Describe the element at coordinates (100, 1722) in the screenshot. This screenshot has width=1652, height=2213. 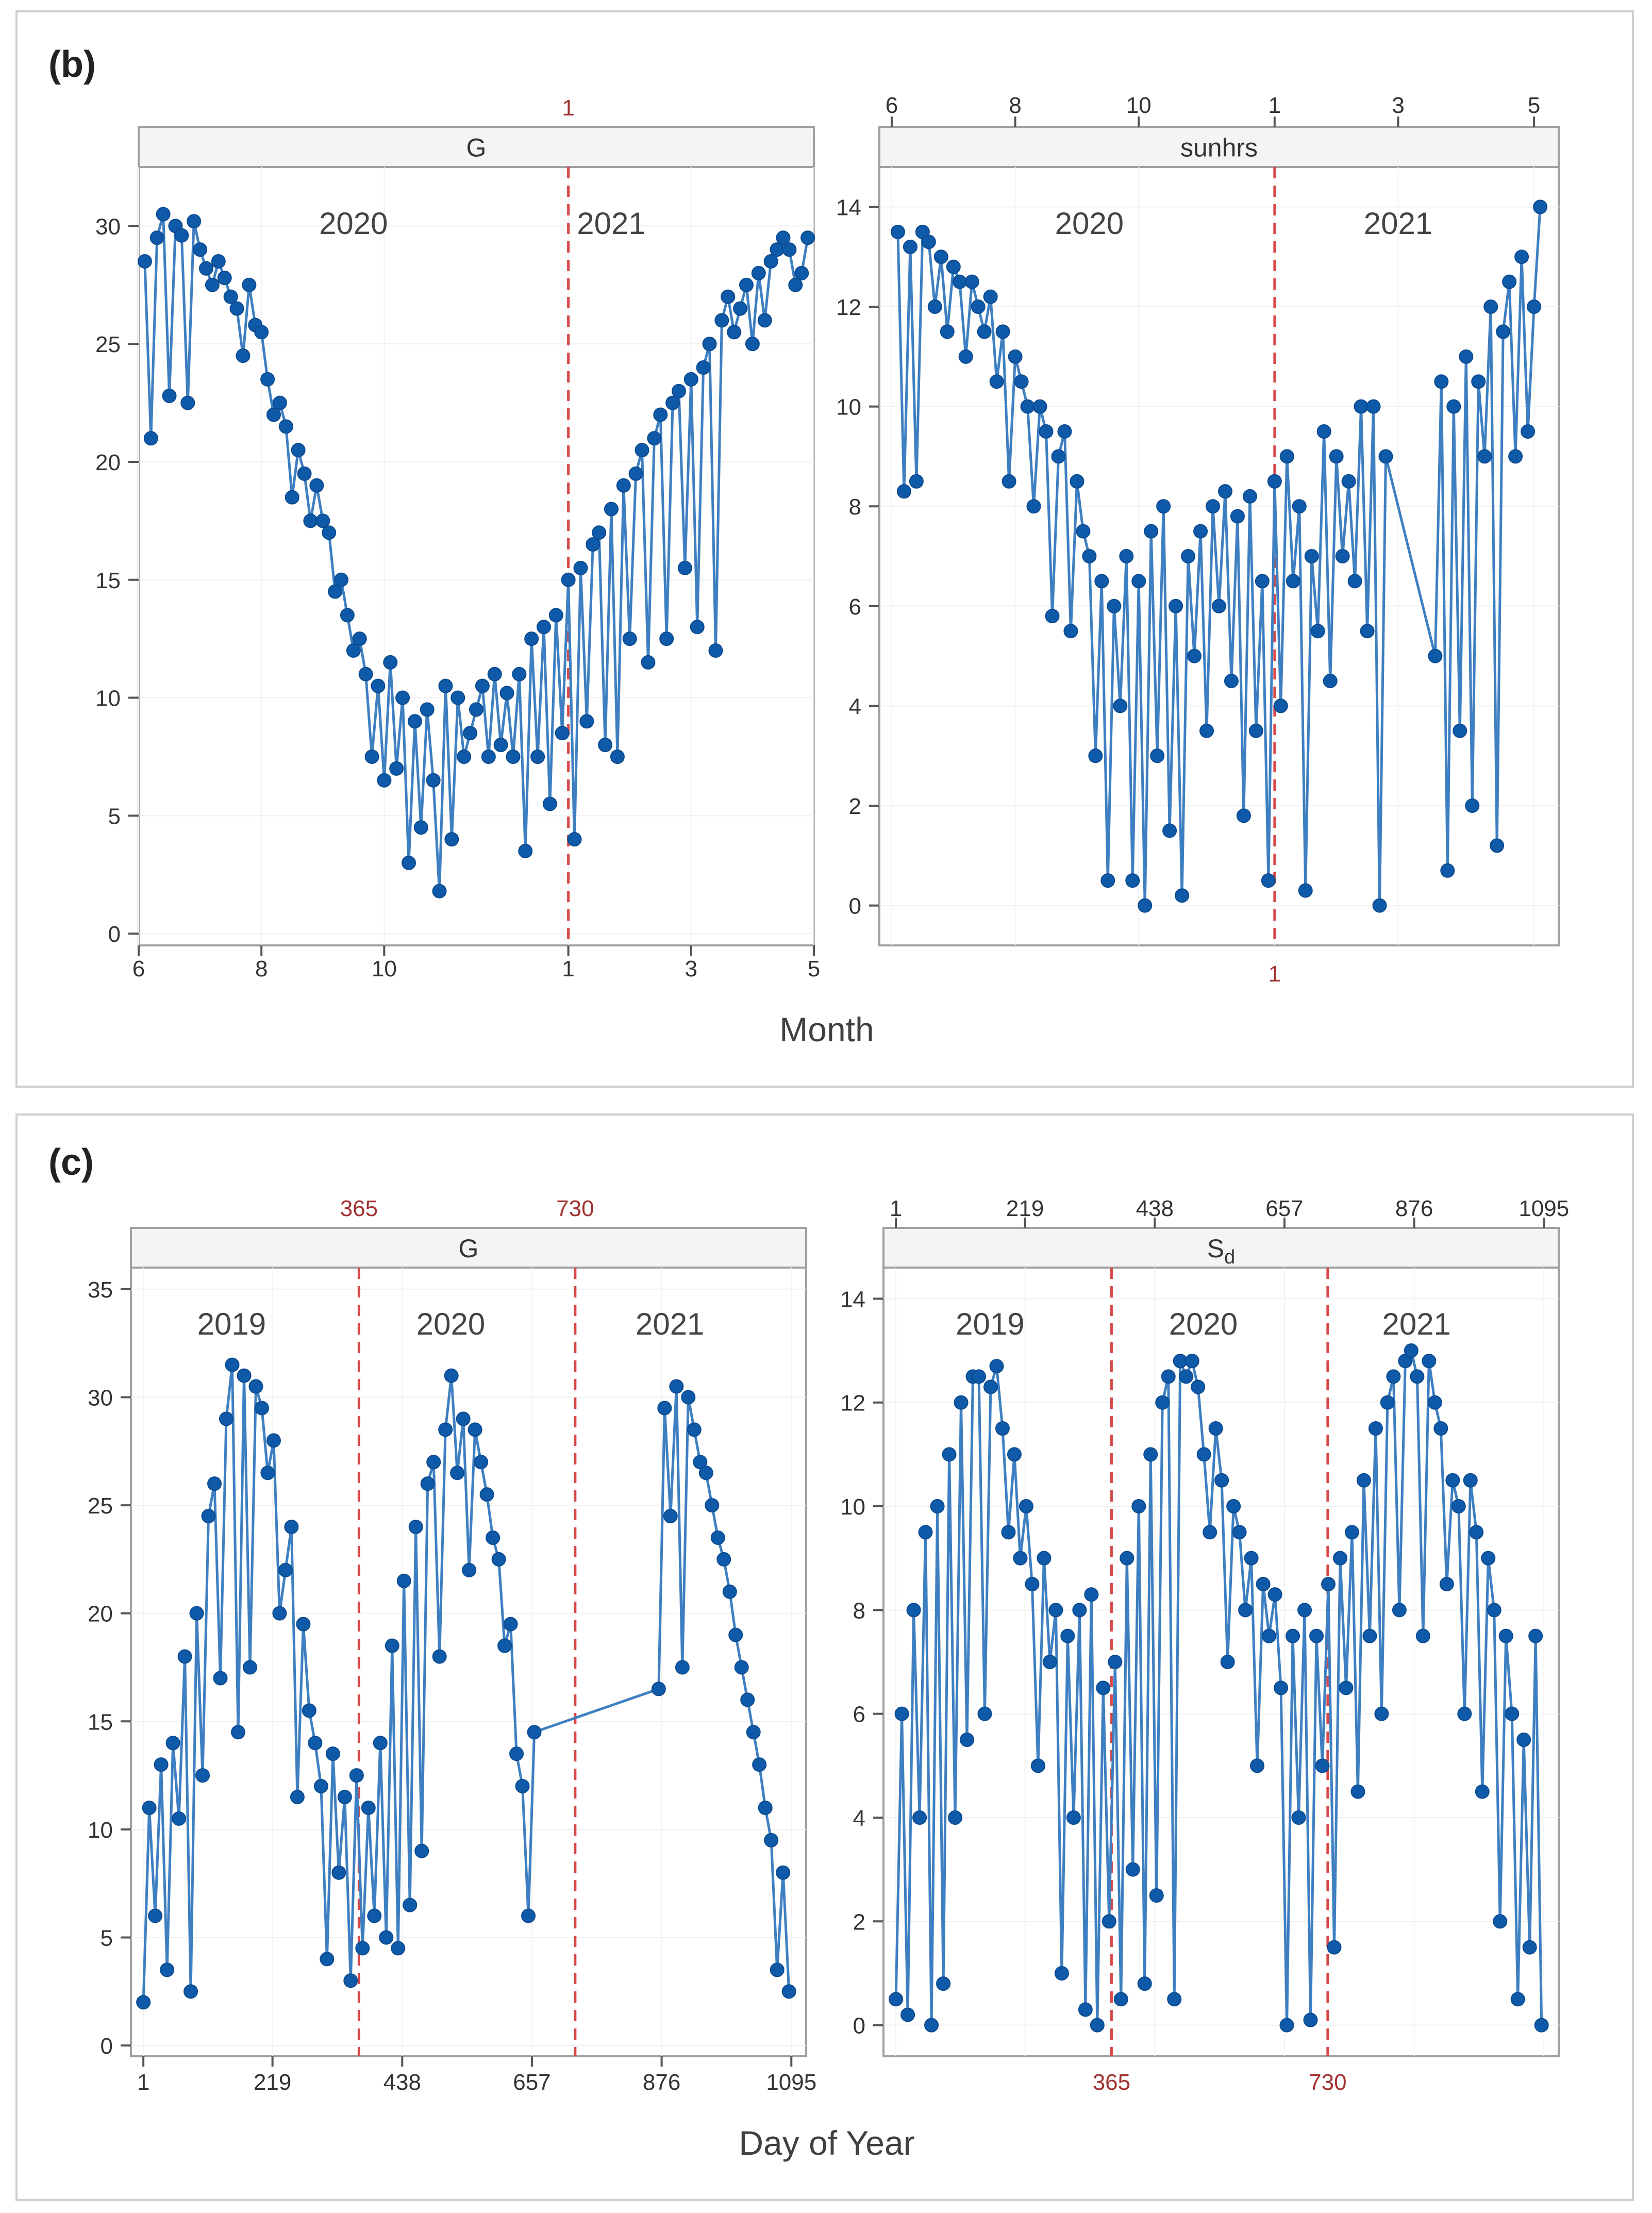
I see `y-tick-label: 15` at that location.